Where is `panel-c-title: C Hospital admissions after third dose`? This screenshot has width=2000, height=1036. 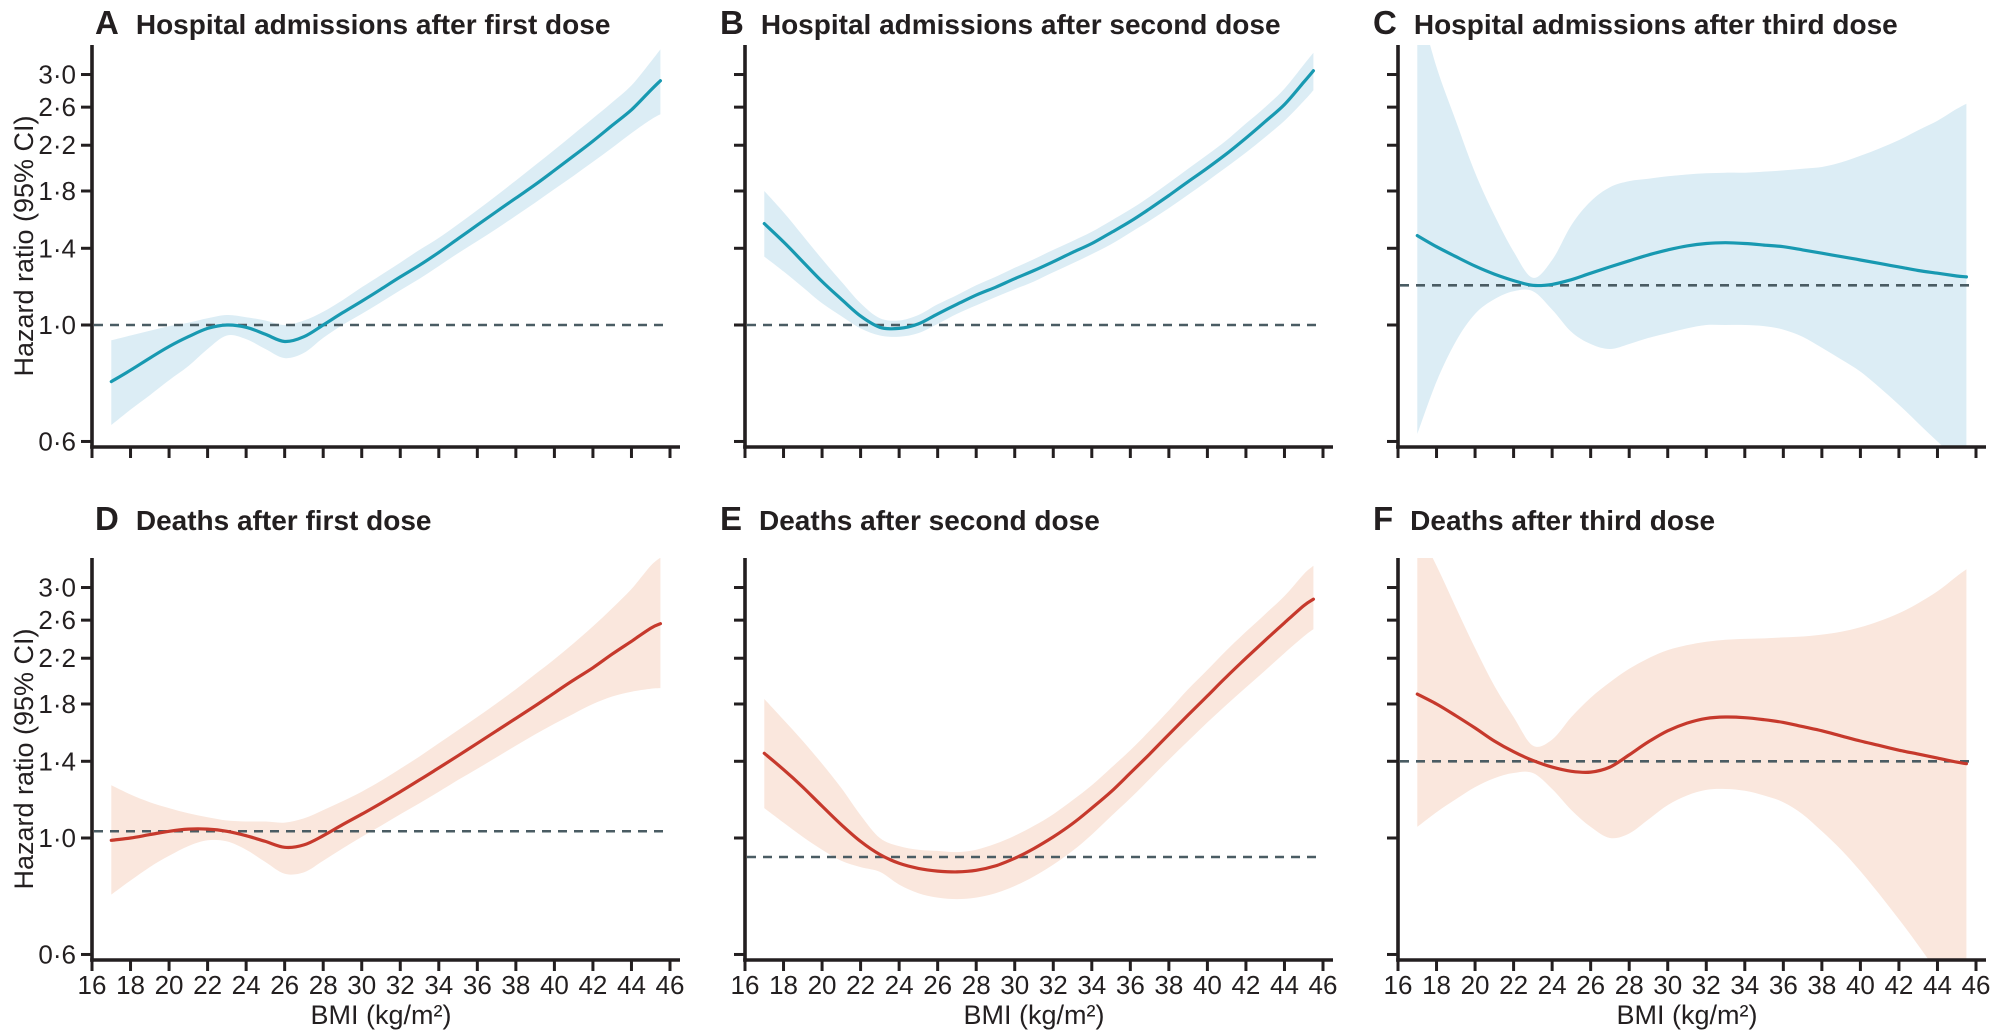 panel-c-title: C Hospital admissions after third dose is located at coordinates (1635, 23).